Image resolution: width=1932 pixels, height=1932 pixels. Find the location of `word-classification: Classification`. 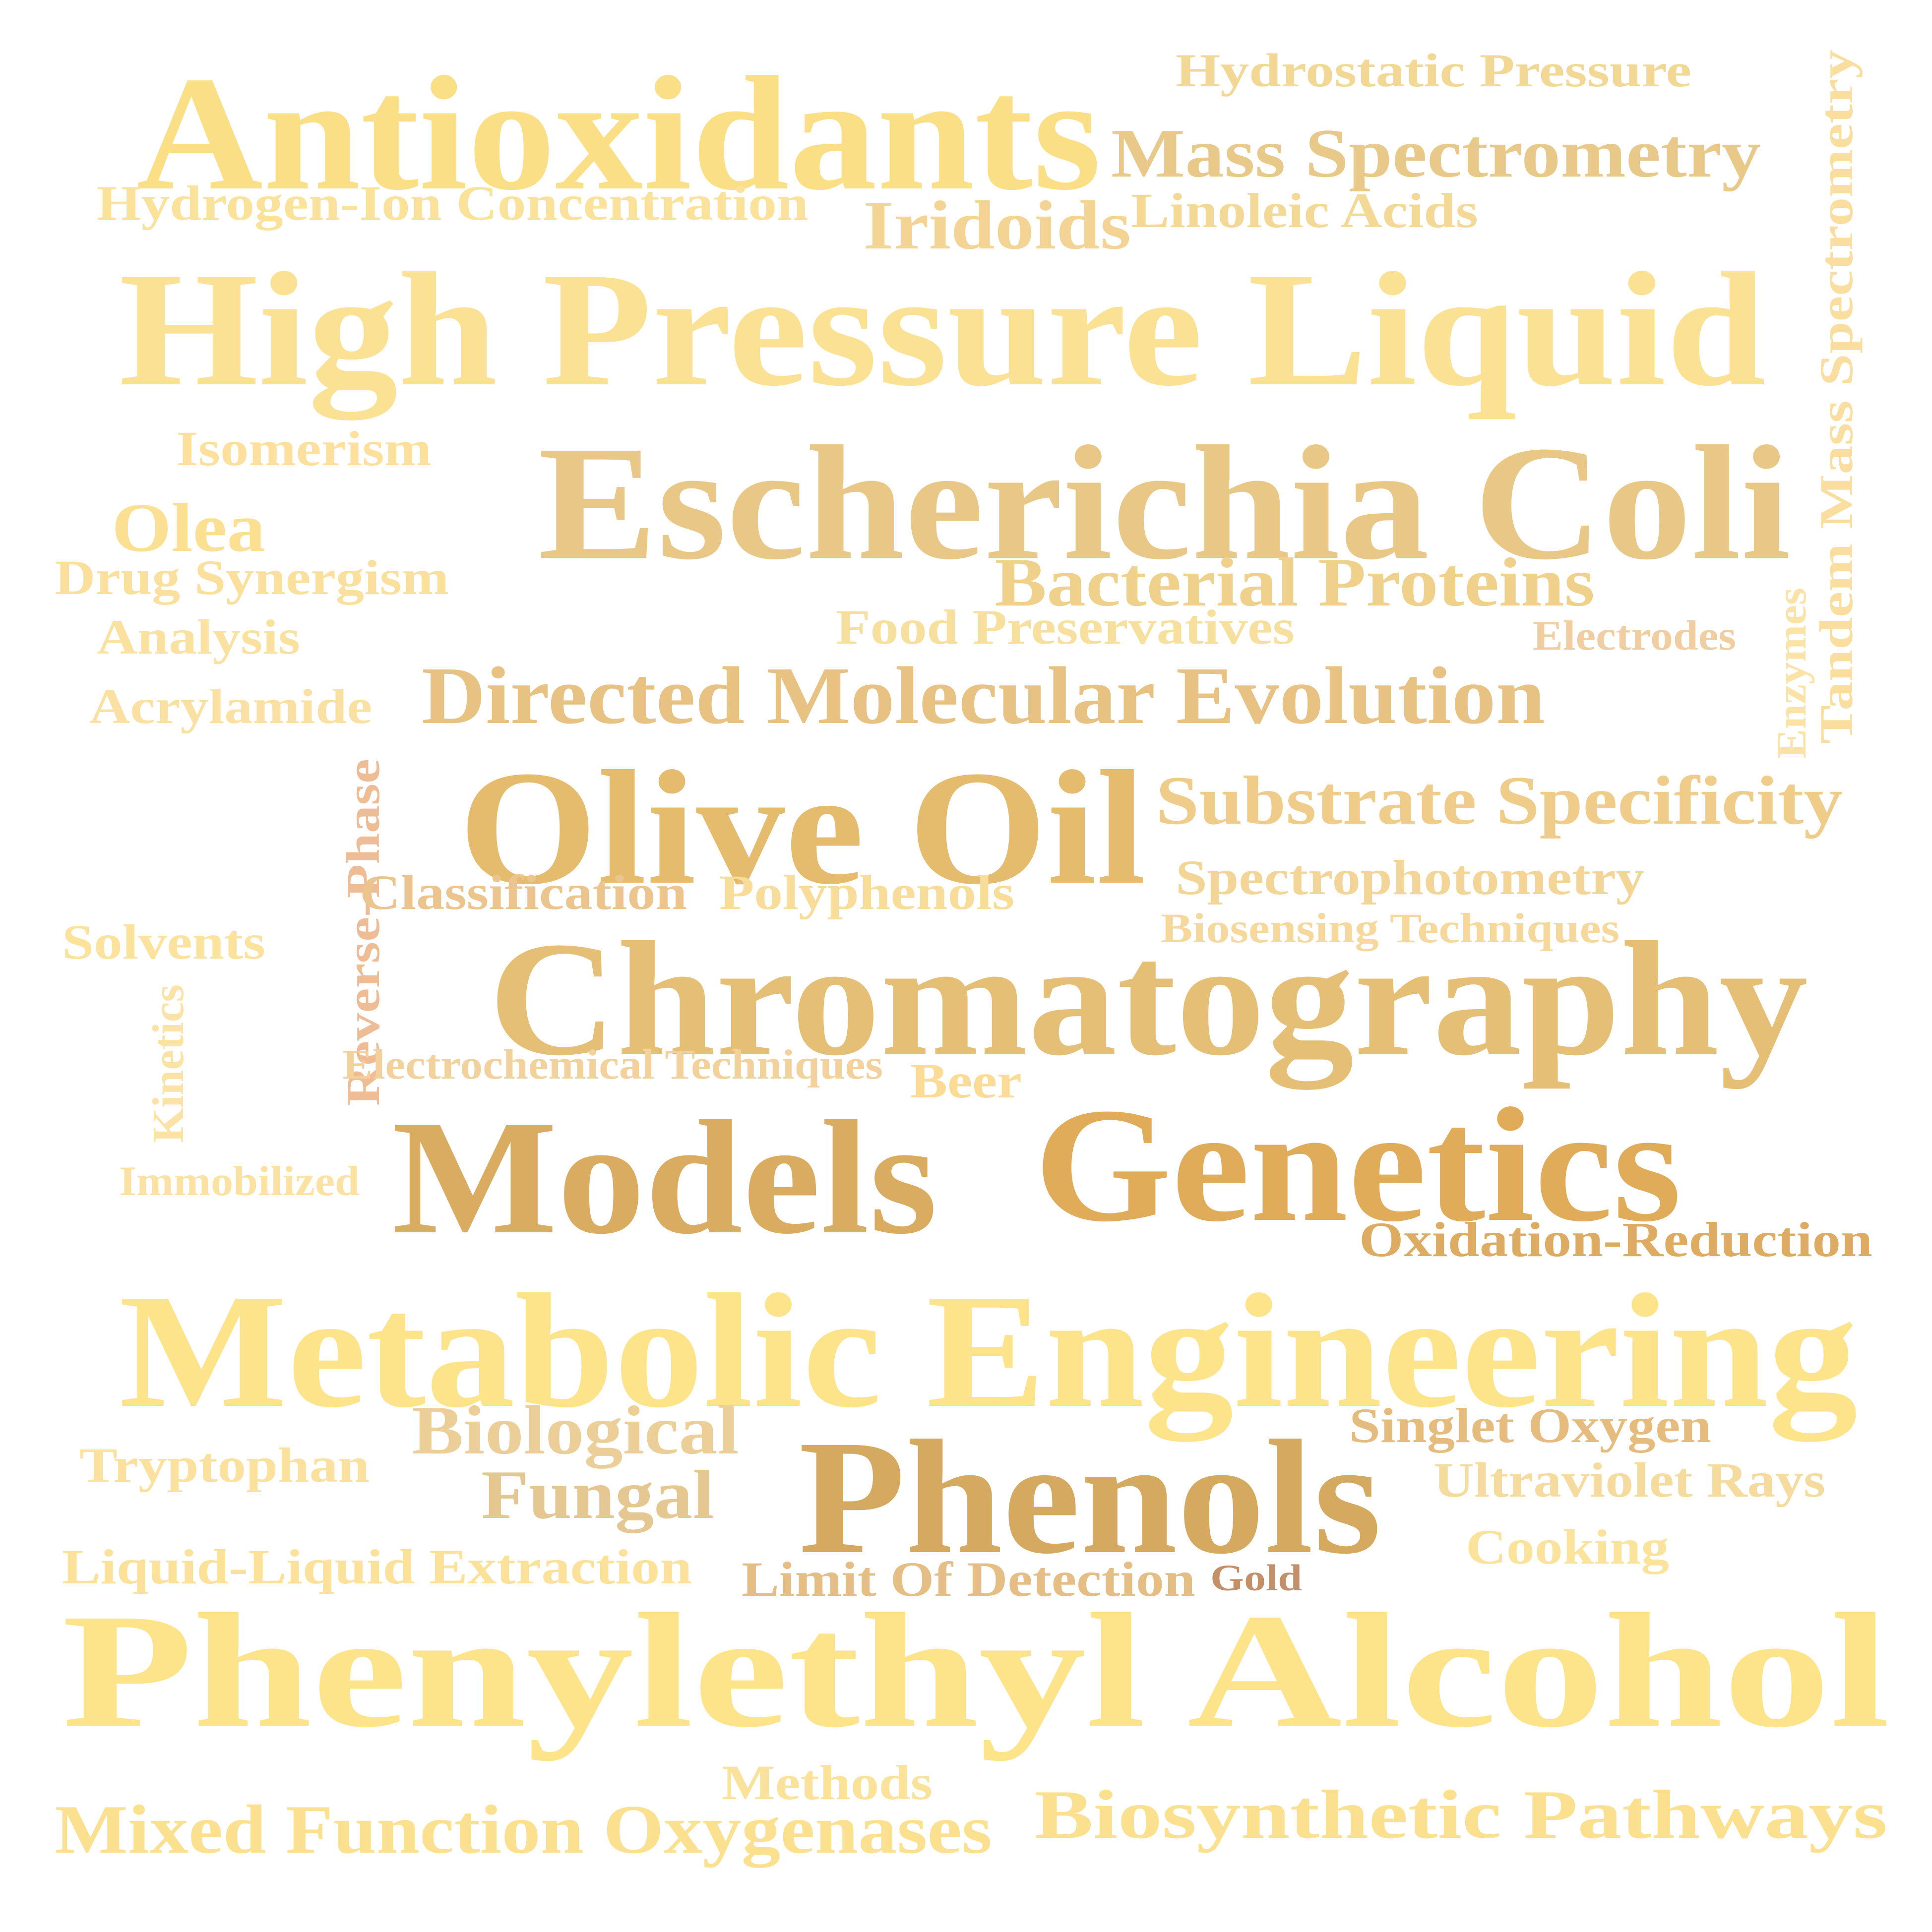

word-classification: Classification is located at coordinates (523, 892).